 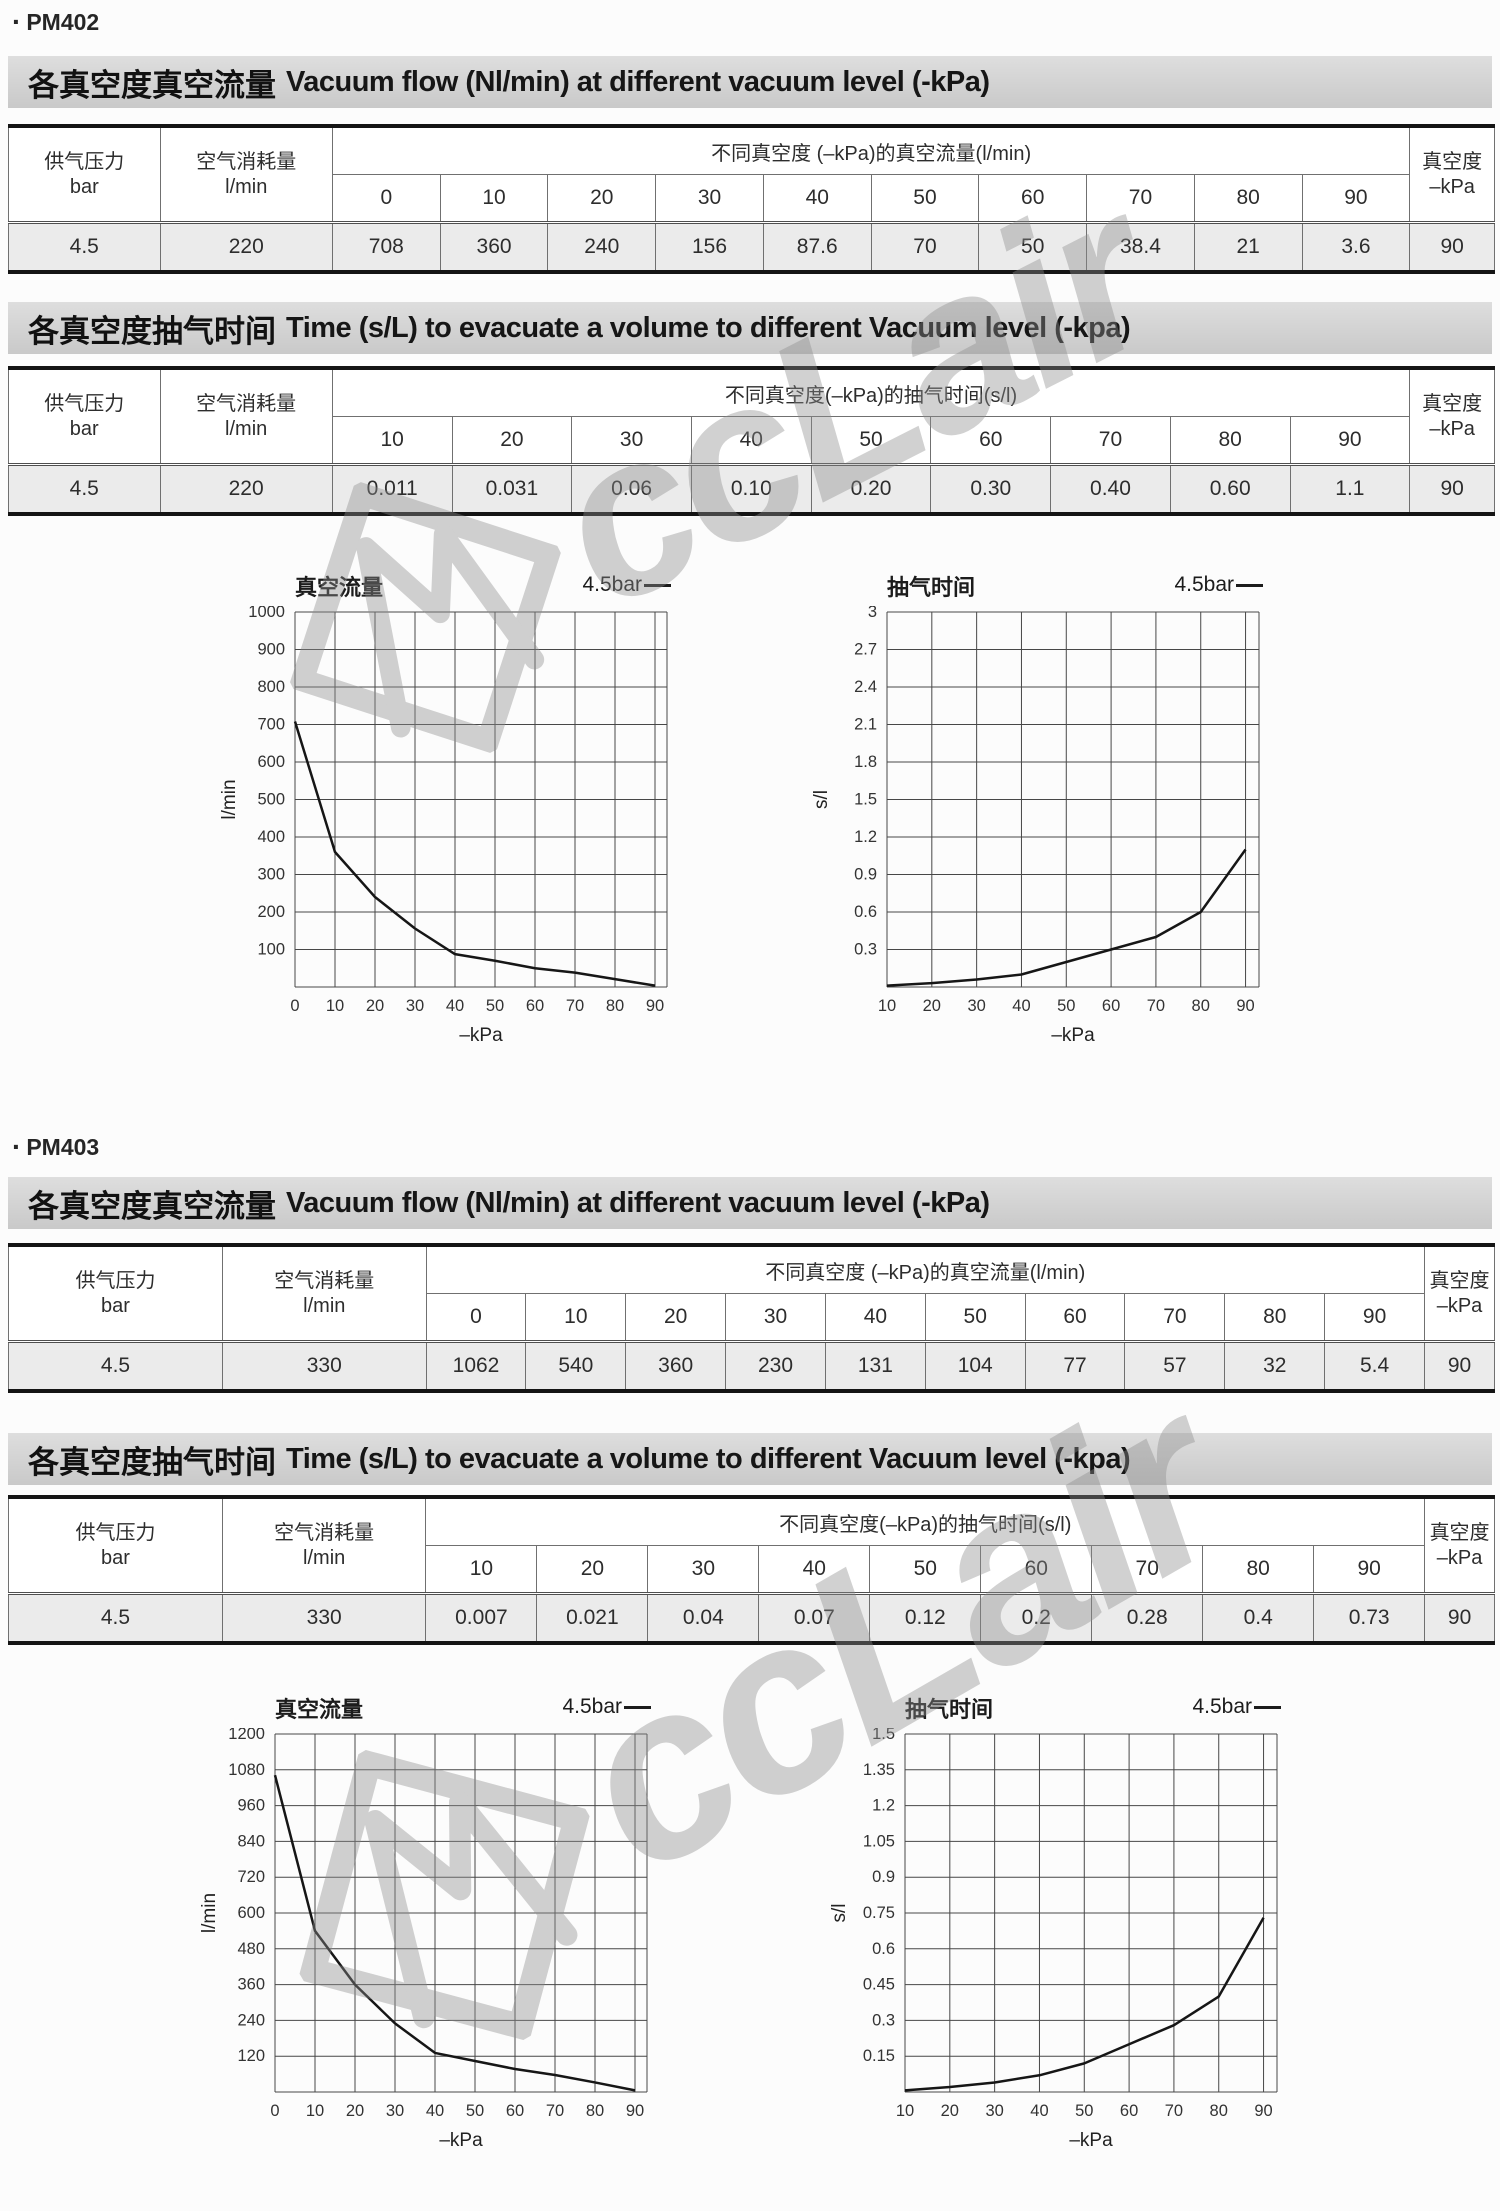 I want to click on svg-text: 0.6, so click(x=883, y=1949).